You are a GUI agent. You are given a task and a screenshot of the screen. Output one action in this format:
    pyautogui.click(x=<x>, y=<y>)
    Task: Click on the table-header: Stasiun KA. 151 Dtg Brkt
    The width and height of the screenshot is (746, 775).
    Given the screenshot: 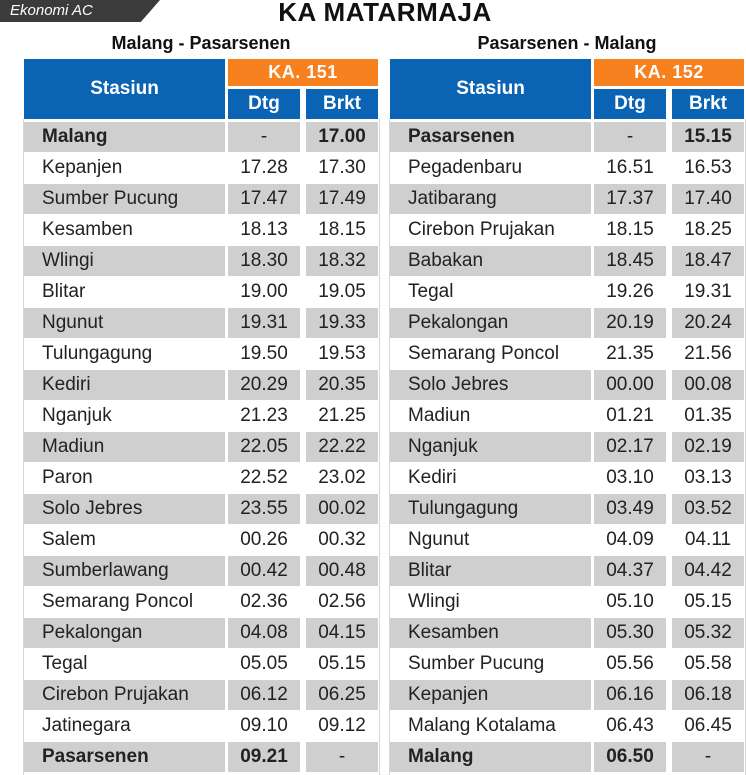 What is the action you would take?
    pyautogui.click(x=201, y=89)
    